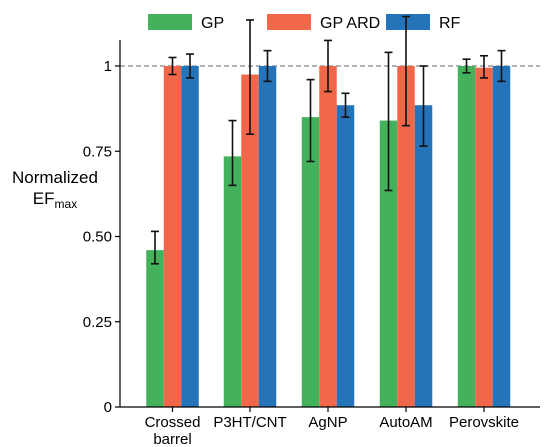  What do you see at coordinates (55, 200) in the screenshot?
I see `y-axis-label-line2: EFmax` at bounding box center [55, 200].